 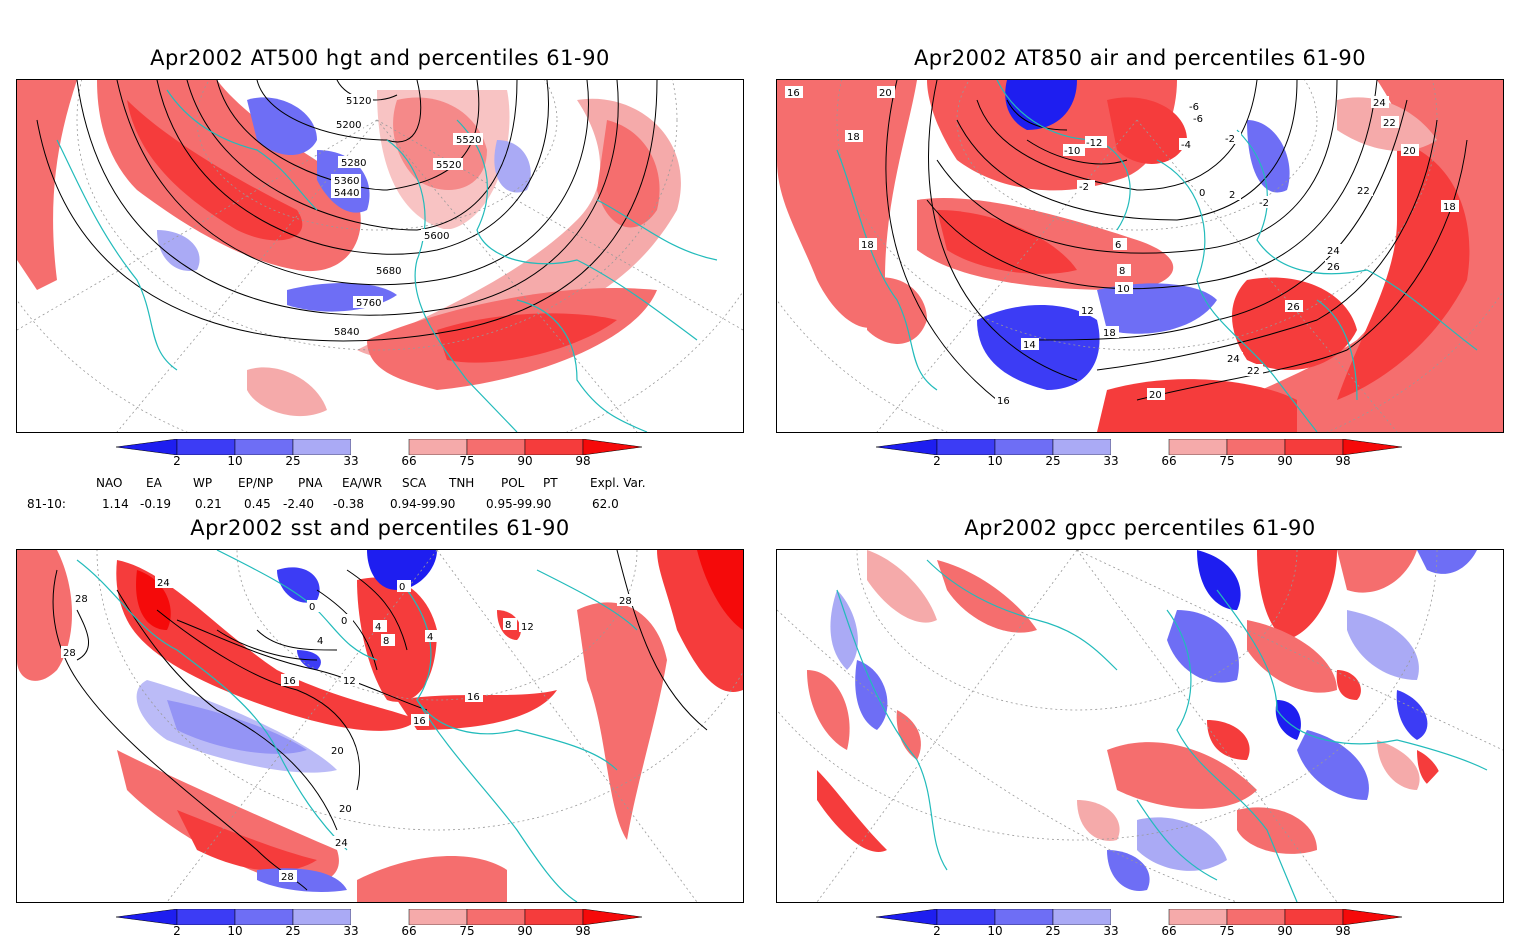 What do you see at coordinates (513, 483) in the screenshot?
I see `index-header: POL` at bounding box center [513, 483].